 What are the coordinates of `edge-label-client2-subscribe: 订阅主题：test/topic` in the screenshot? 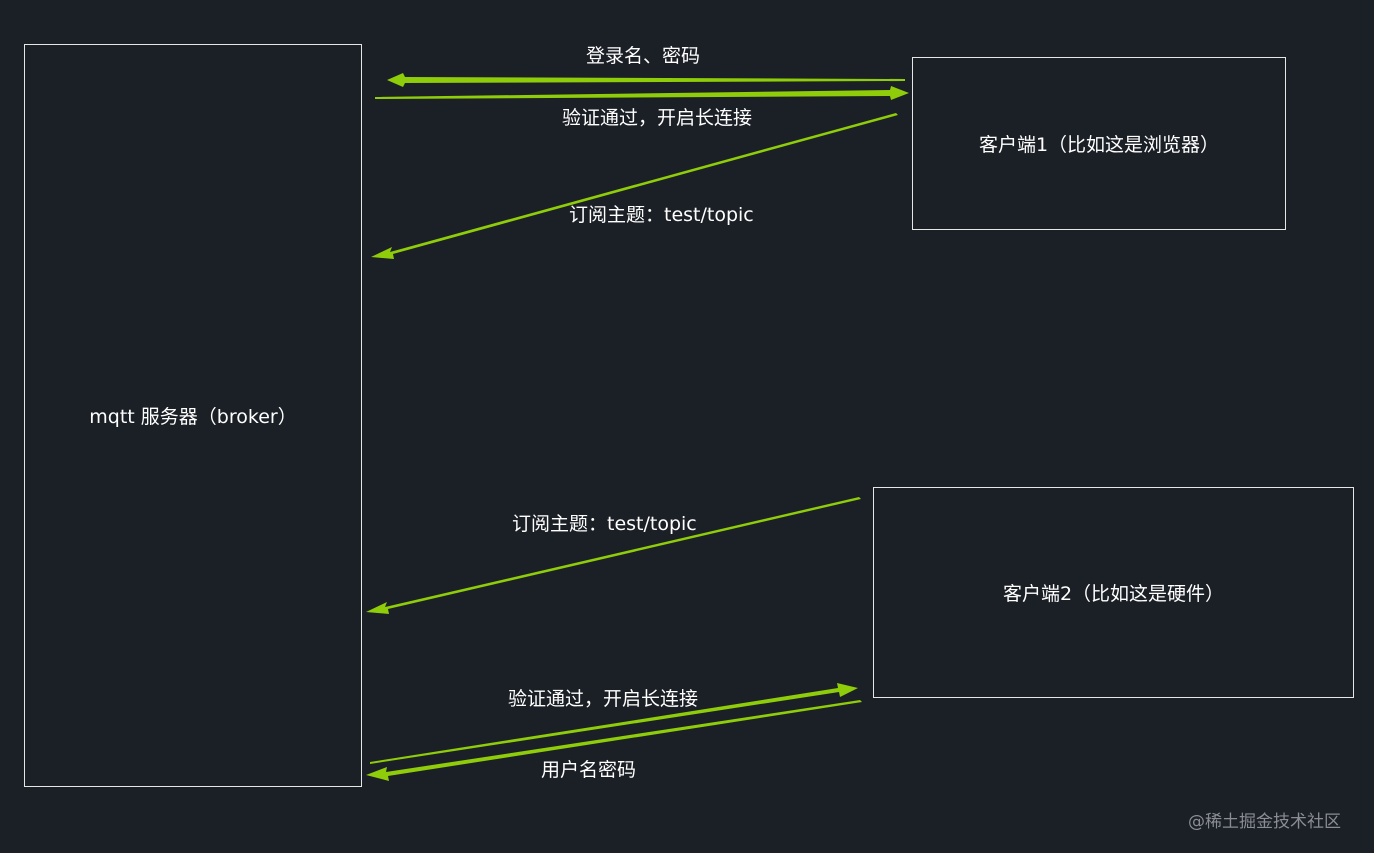 It's located at (604, 524).